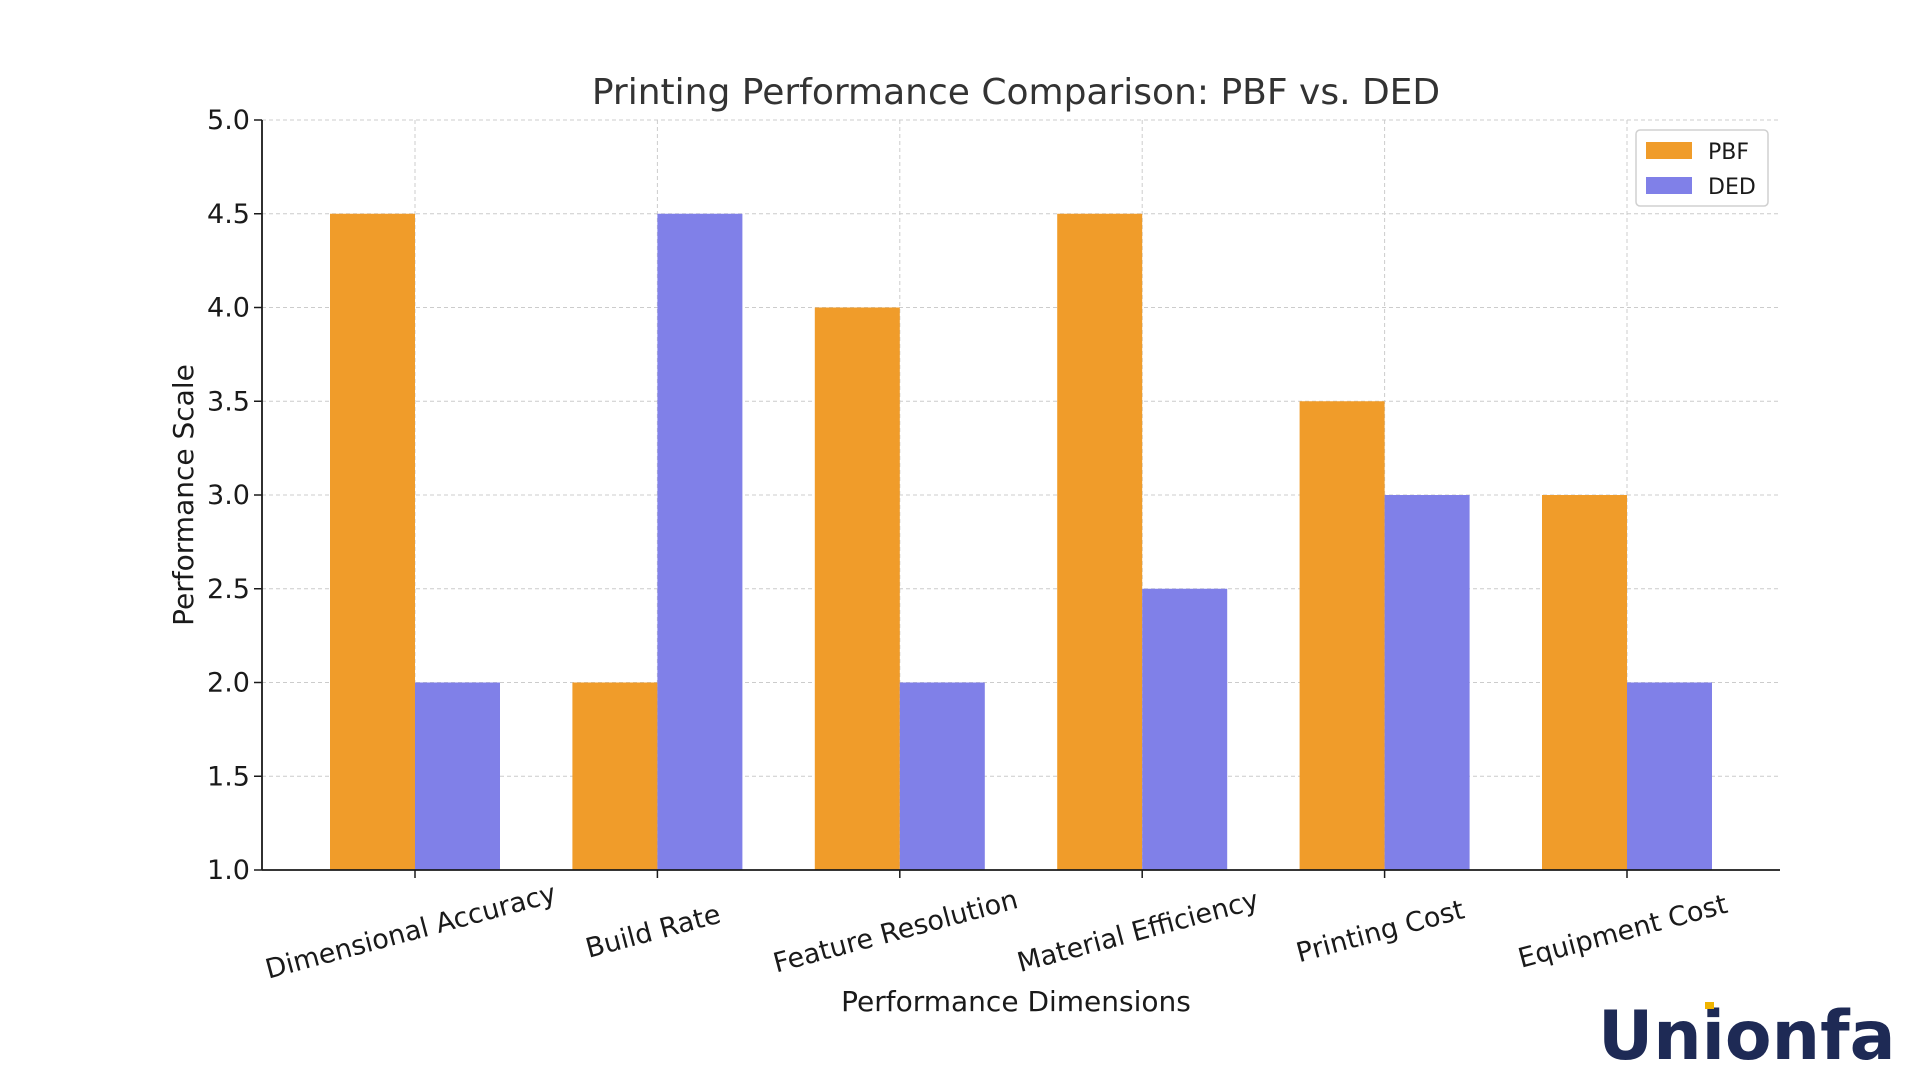  I want to click on y-tick-label: 1.5, so click(228, 776).